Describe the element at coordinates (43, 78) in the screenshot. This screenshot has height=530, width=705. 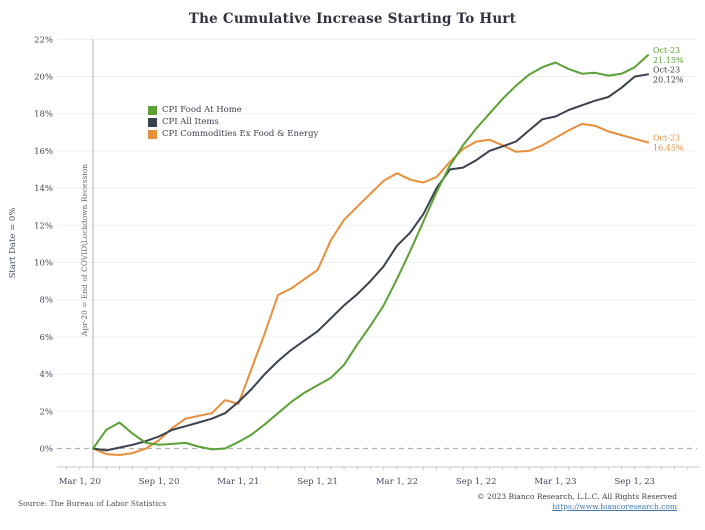
I see `y-tick-label: 20%` at that location.